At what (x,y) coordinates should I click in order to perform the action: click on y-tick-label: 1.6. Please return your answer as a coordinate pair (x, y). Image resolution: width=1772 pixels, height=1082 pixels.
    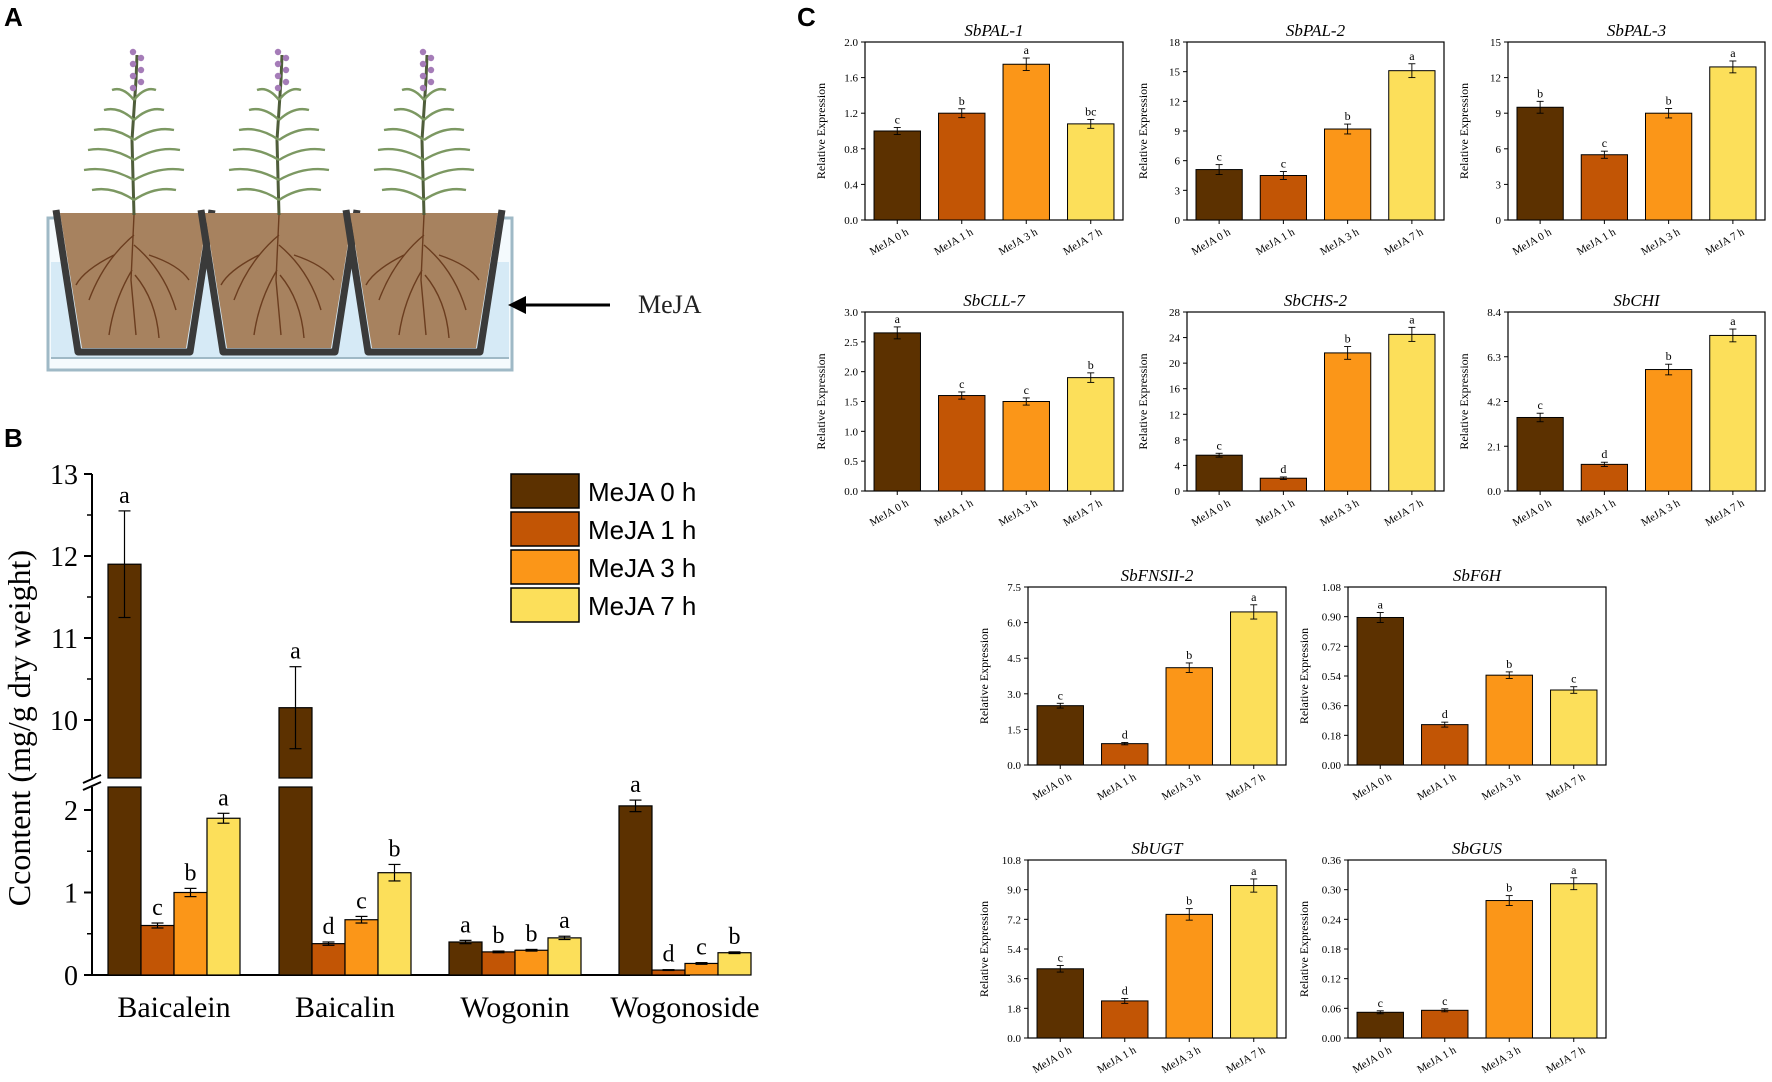
    Looking at the image, I should click on (851, 79).